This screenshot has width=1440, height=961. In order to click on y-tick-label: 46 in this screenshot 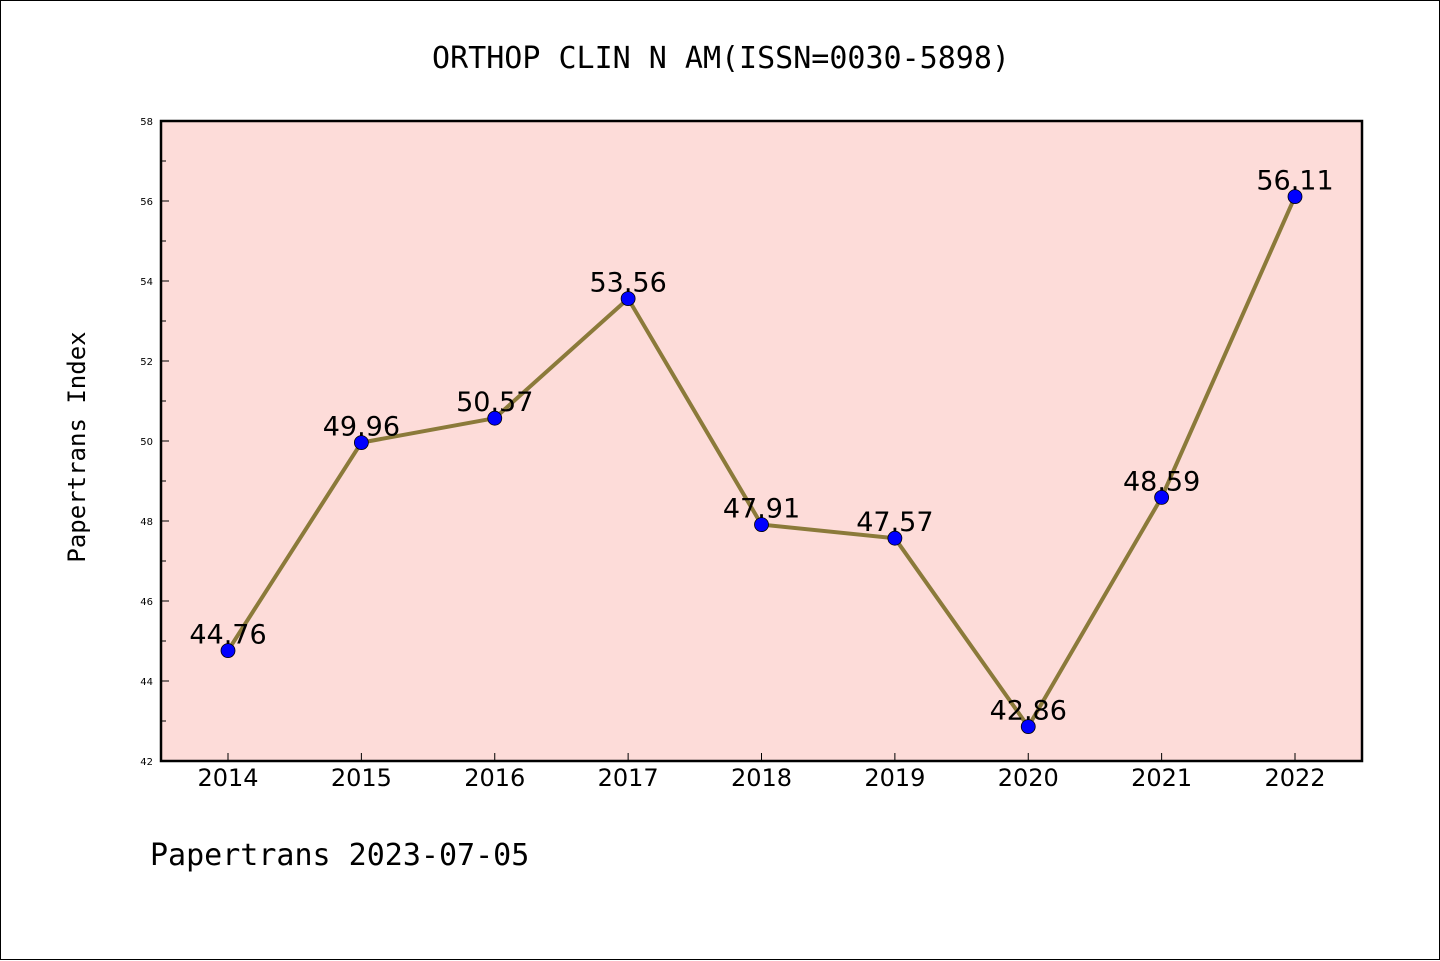, I will do `click(146, 602)`.